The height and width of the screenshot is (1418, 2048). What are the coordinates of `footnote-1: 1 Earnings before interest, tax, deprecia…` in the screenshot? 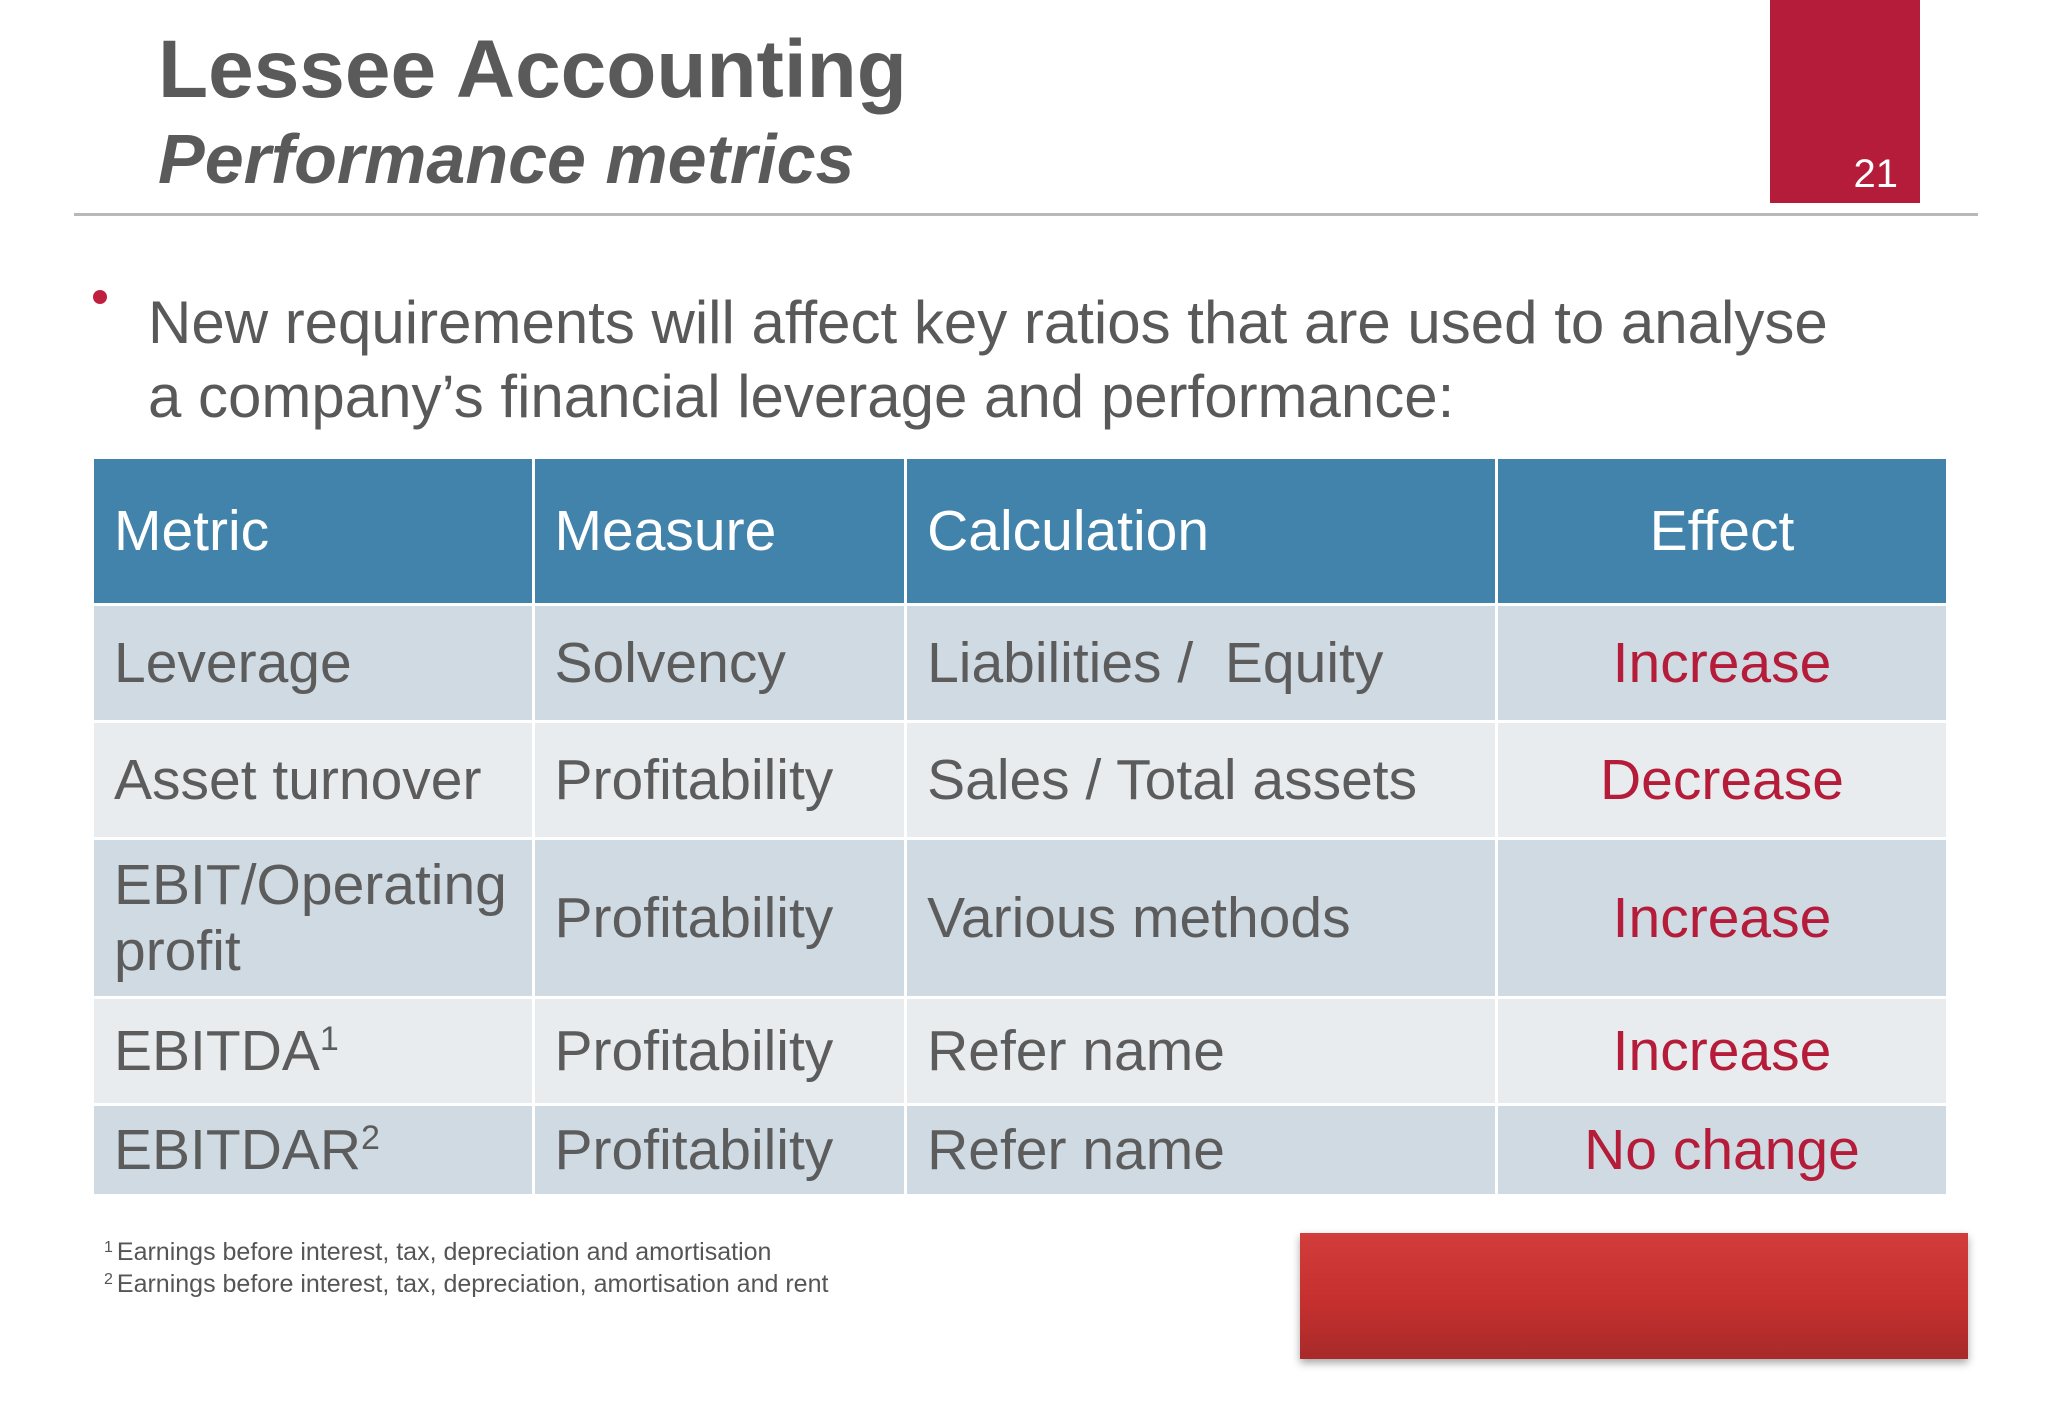 It's located at (466, 1252).